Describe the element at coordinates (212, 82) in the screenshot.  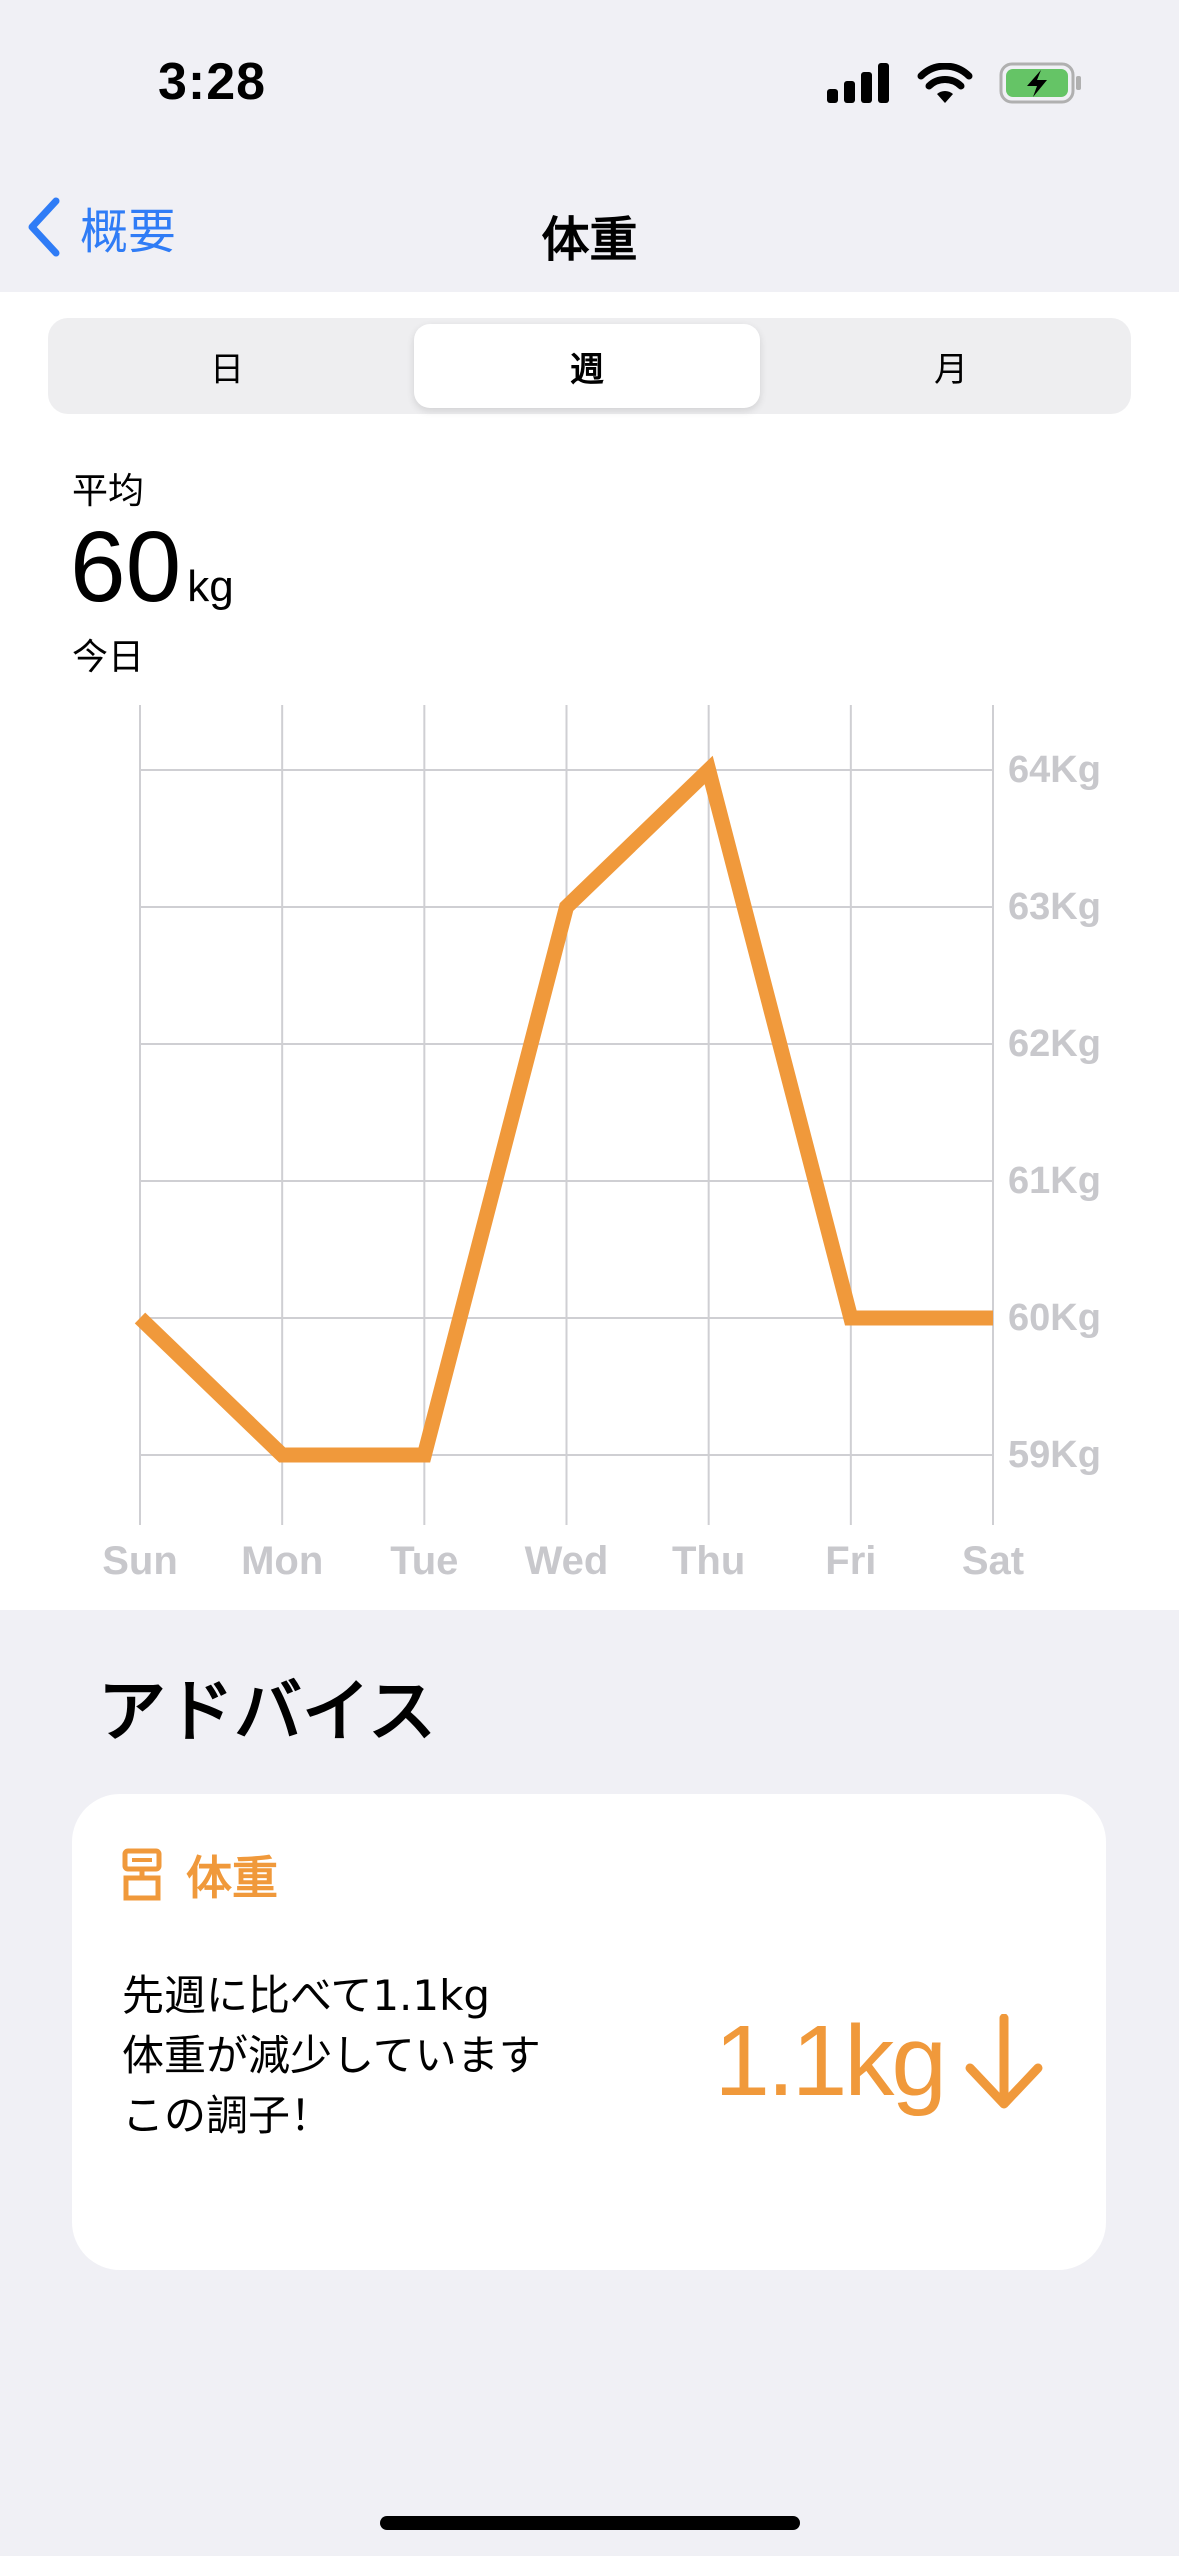
I see `status-time: 3:28` at that location.